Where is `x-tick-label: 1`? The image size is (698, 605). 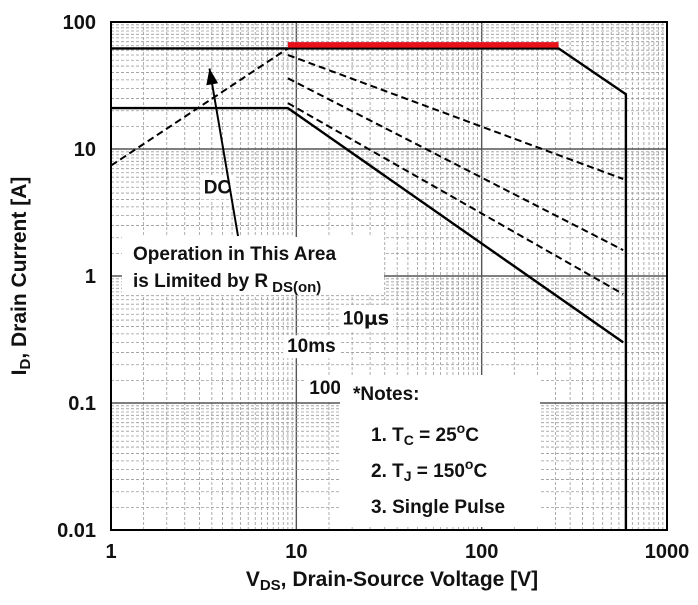 x-tick-label: 1 is located at coordinates (110, 552).